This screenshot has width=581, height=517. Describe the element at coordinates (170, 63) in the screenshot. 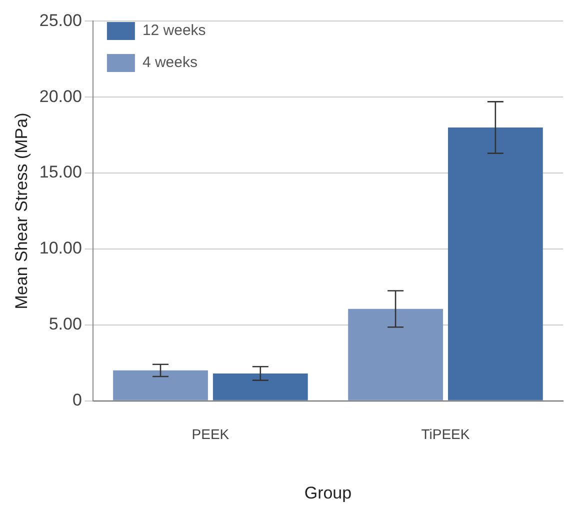

I see `legend-label: 4 weeks` at that location.